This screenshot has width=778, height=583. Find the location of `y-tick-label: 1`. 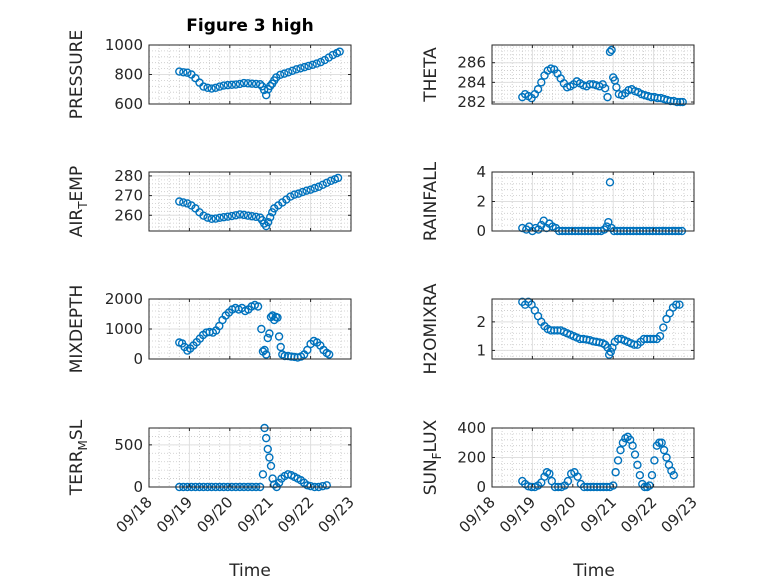

y-tick-label: 1 is located at coordinates (481, 350).